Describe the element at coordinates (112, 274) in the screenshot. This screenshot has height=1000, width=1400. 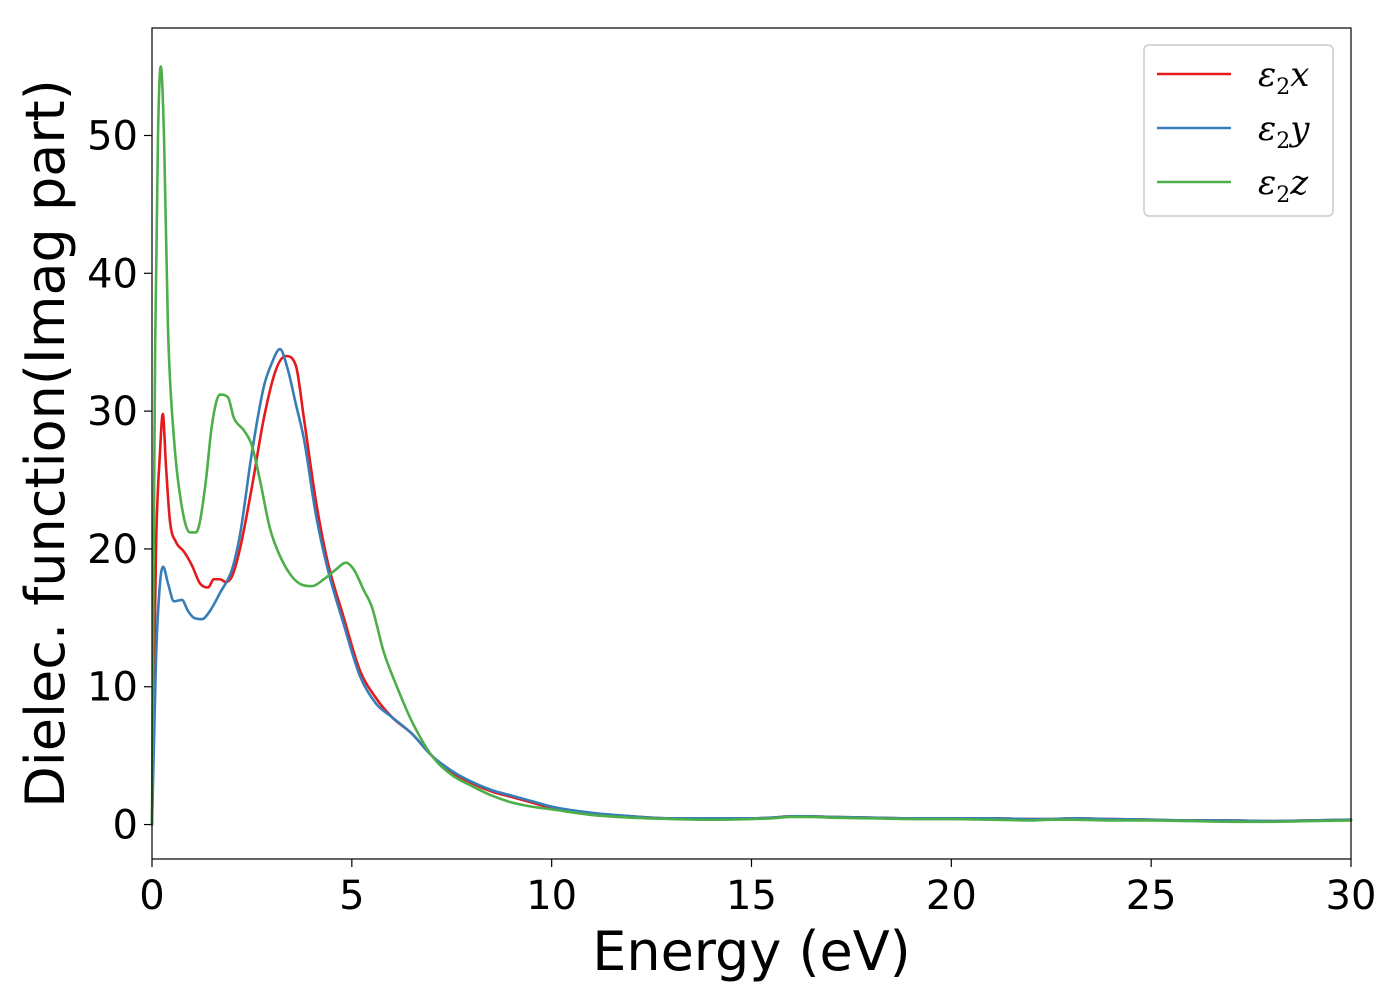
I see `y-tick-label: 40` at that location.